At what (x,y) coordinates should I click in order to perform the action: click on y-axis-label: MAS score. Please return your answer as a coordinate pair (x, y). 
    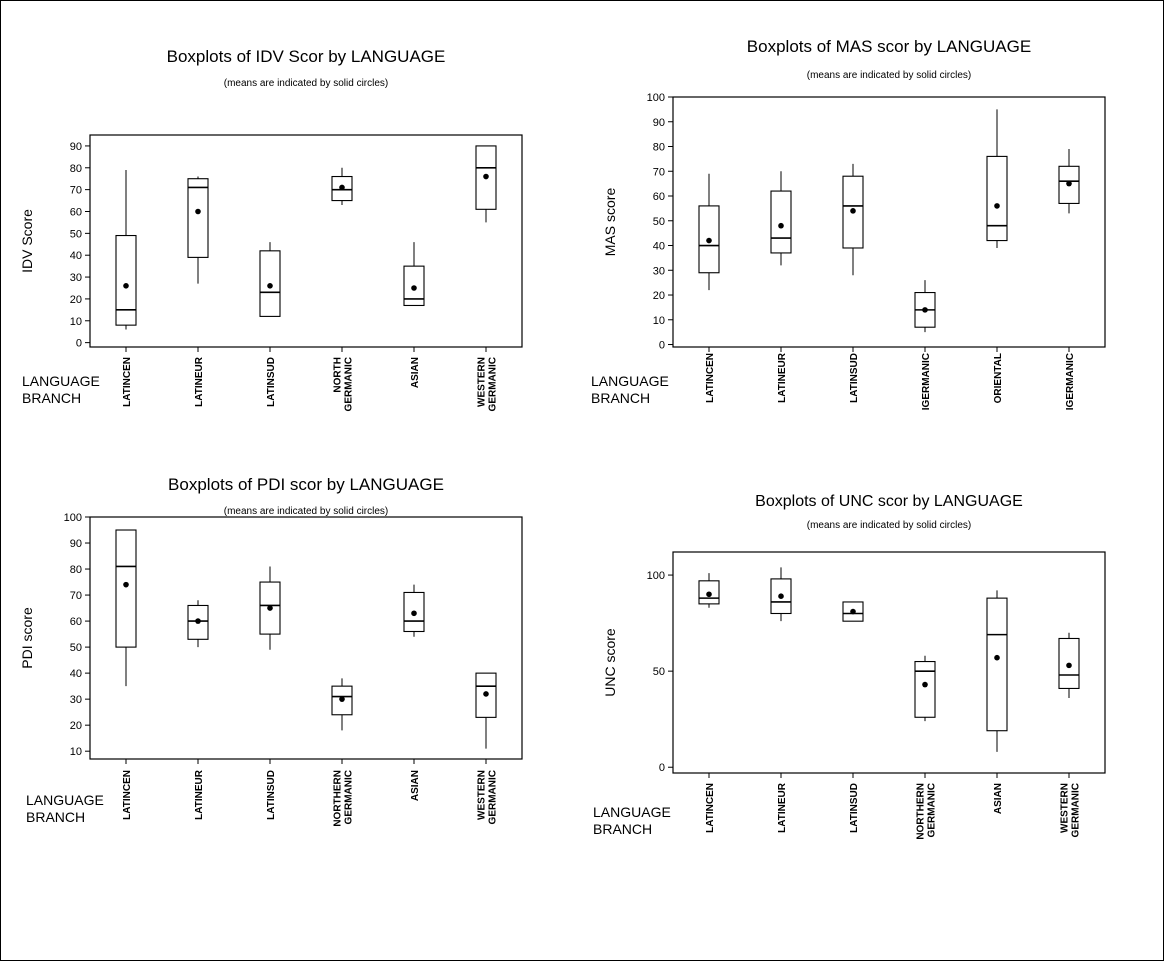
    Looking at the image, I should click on (610, 222).